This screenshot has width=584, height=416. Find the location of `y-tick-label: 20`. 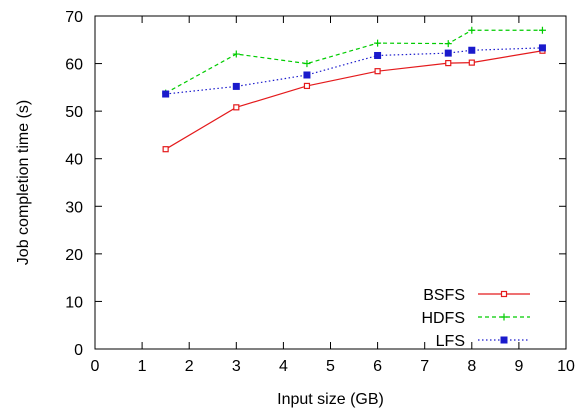

y-tick-label: 20 is located at coordinates (74, 255).